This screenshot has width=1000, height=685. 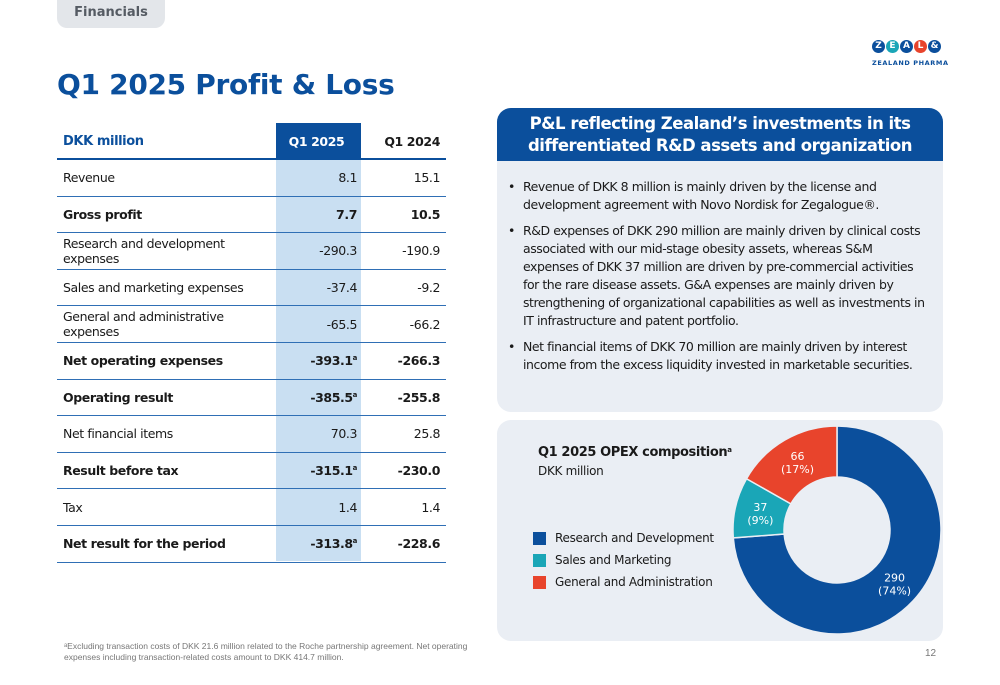 I want to click on legend-label: Research and Development, so click(x=634, y=538).